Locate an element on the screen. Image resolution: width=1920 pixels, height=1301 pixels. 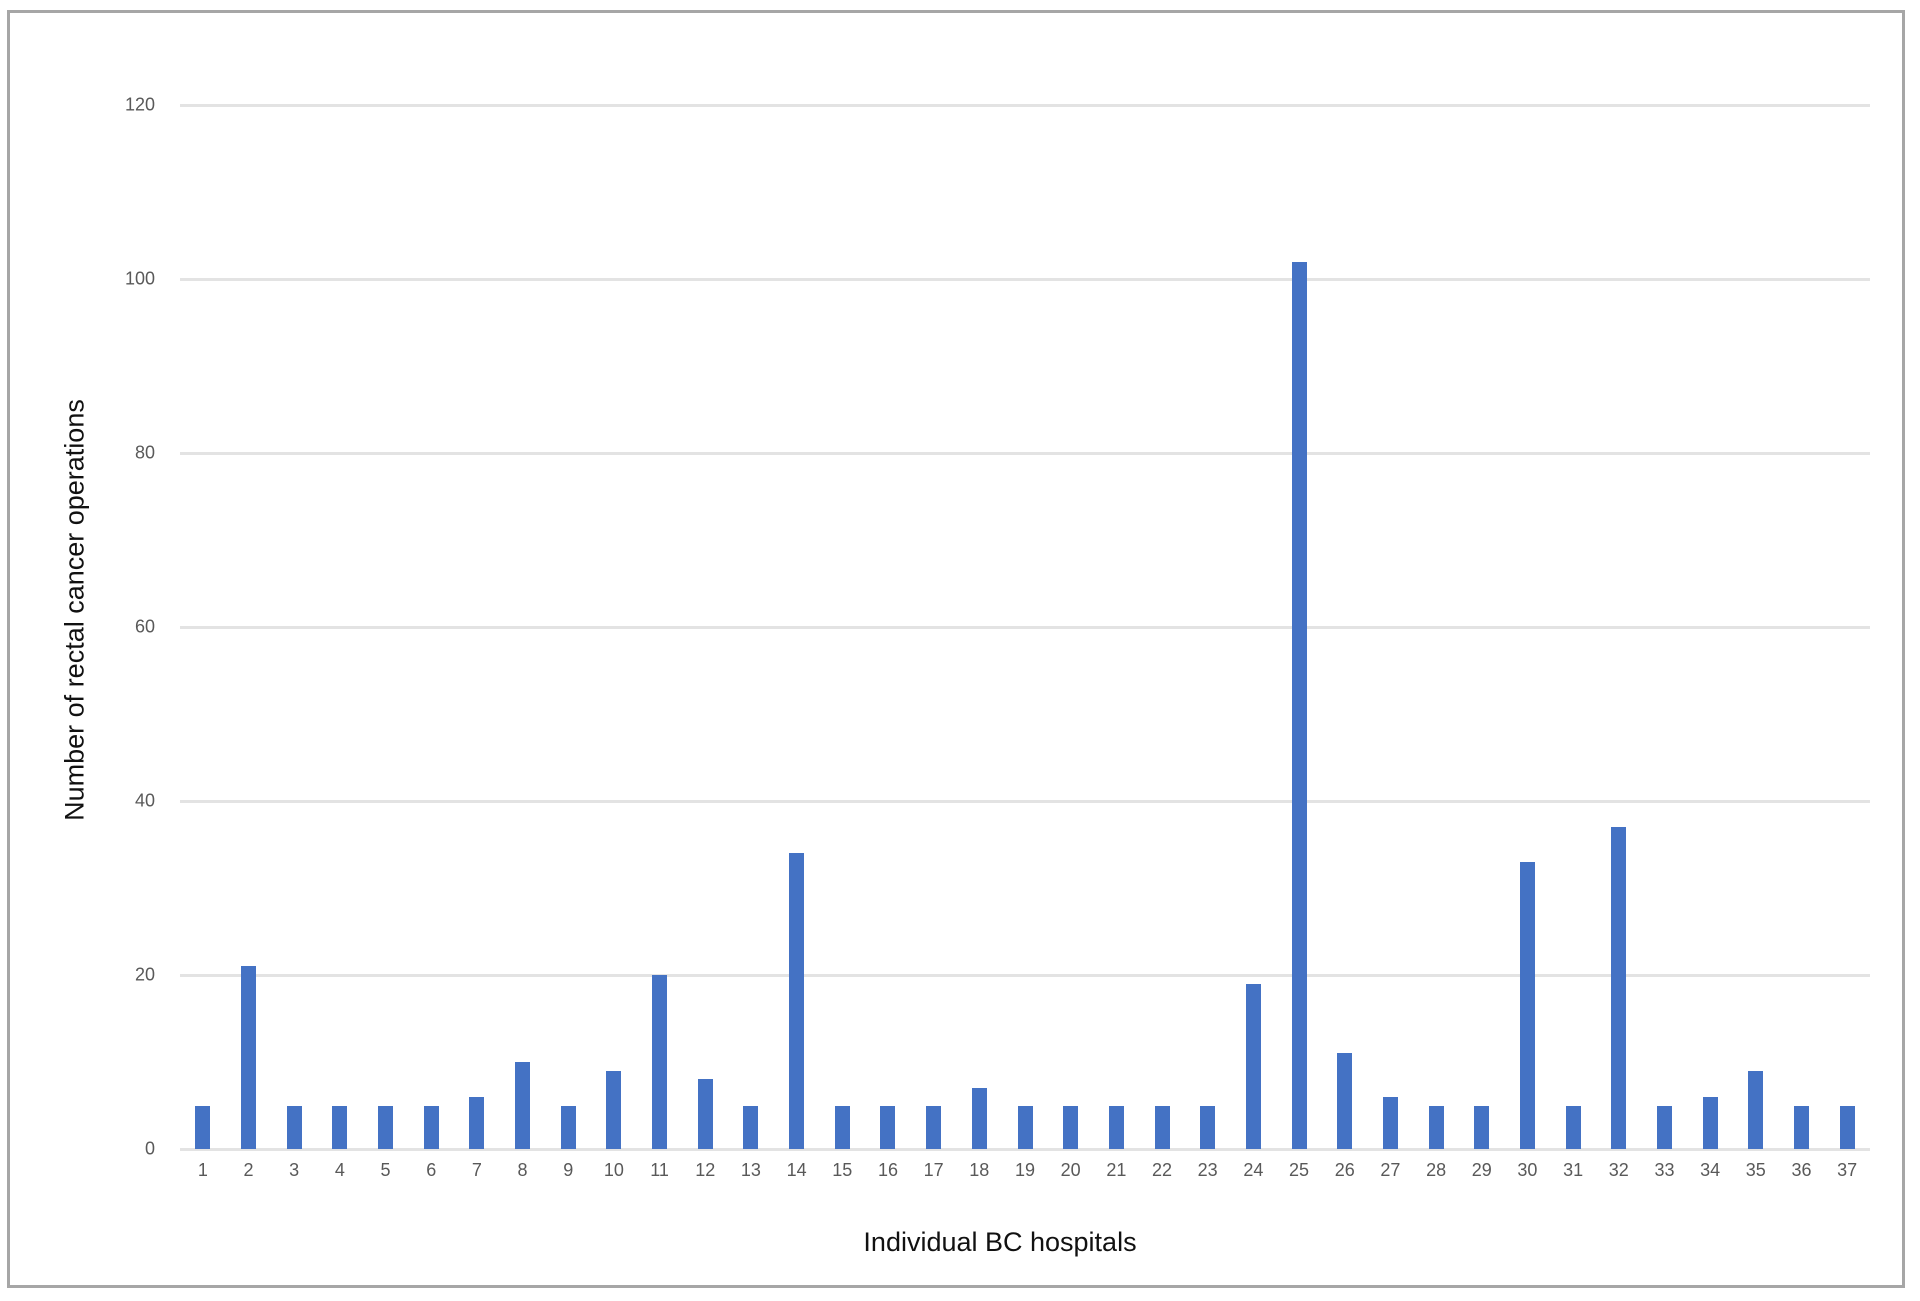
x-tick-label: 26 is located at coordinates (1344, 1170).